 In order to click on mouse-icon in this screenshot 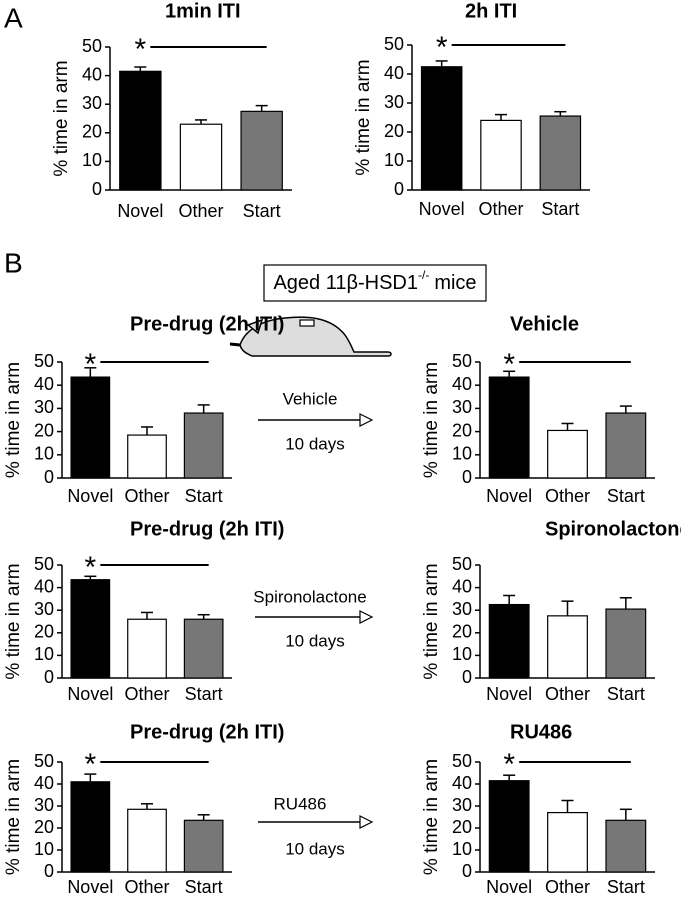, I will do `click(310, 336)`.